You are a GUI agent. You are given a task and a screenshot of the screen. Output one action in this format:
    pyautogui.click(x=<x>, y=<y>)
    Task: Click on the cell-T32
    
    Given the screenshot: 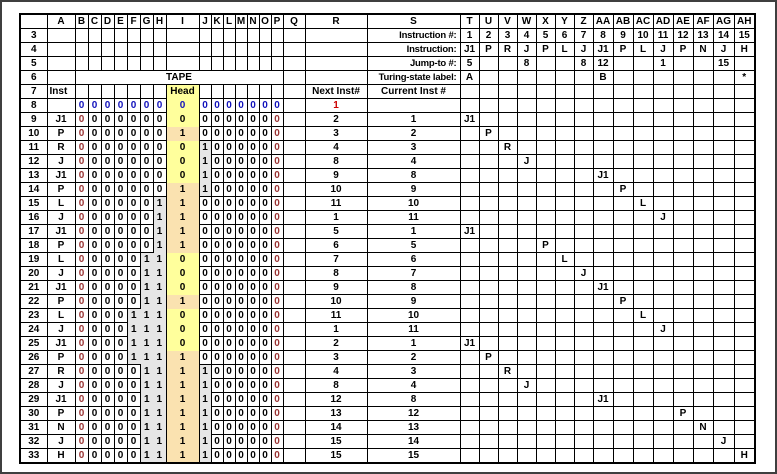 What is the action you would take?
    pyautogui.click(x=469, y=441)
    